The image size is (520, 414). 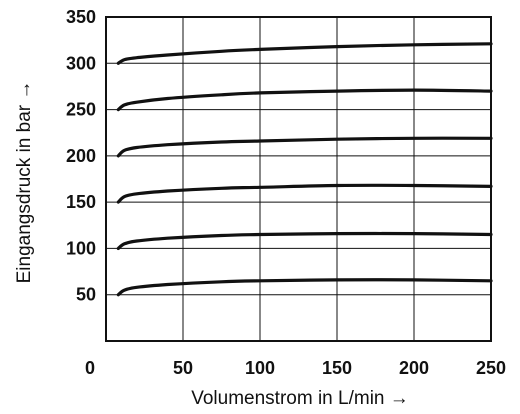 What do you see at coordinates (81, 17) in the screenshot?
I see `y-tick-label-350: 350` at bounding box center [81, 17].